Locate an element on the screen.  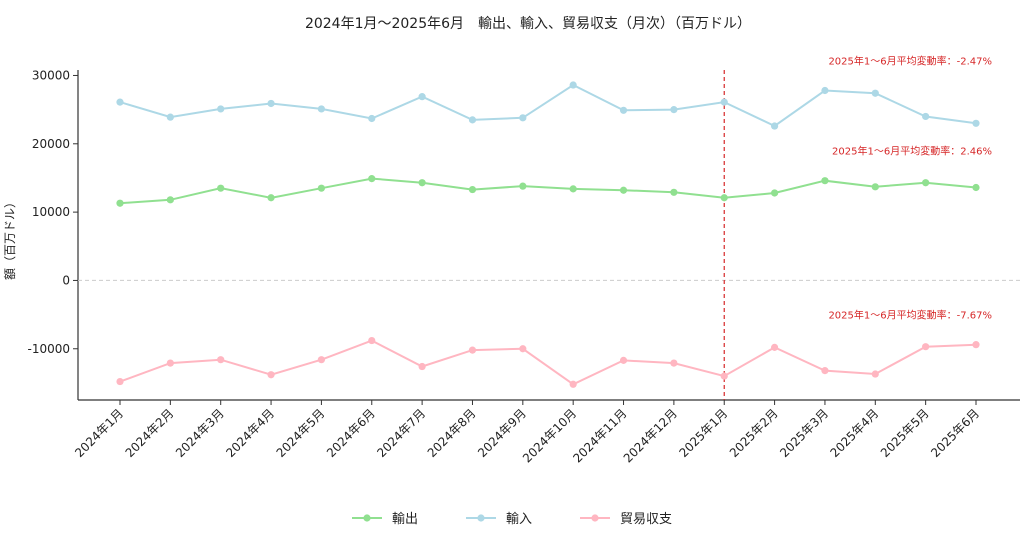
x-tick-label: 2025年4月 is located at coordinates (855, 433).